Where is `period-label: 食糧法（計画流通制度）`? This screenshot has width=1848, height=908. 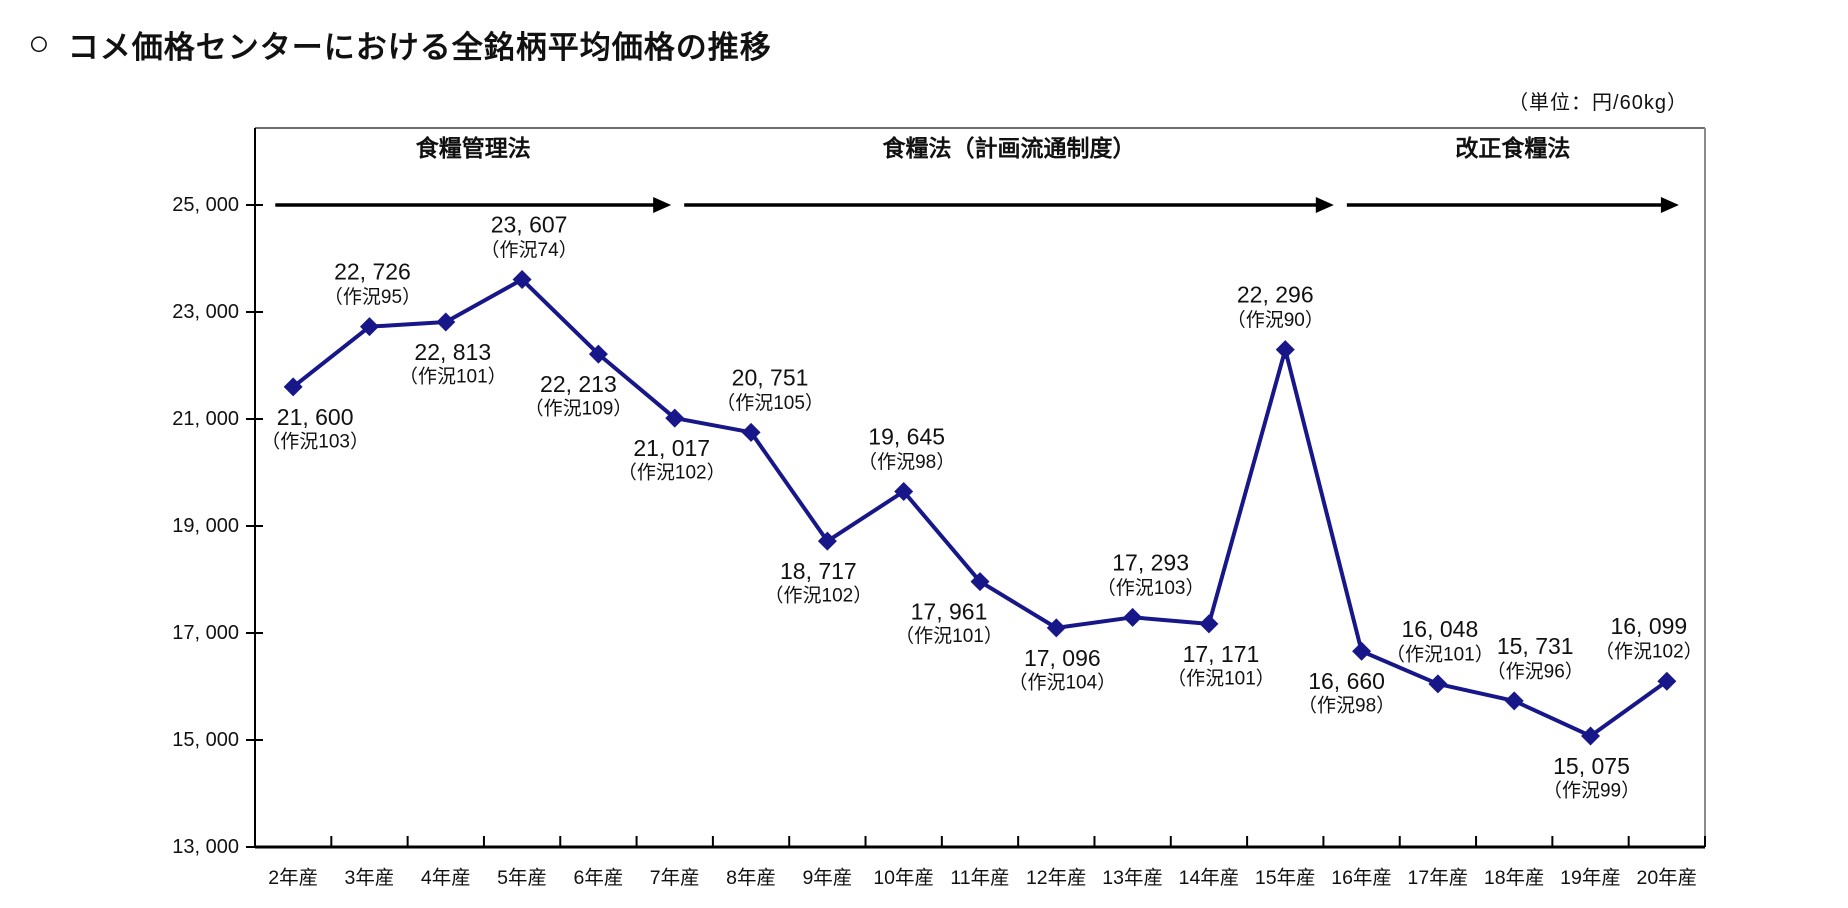 period-label: 食糧法（計画流通制度） is located at coordinates (1009, 148).